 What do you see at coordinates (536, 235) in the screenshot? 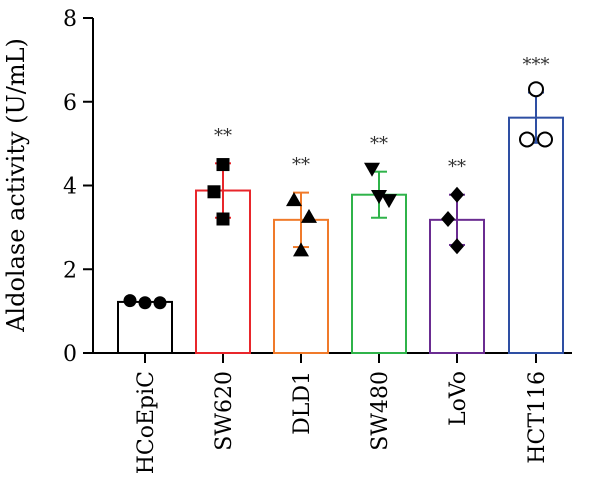
I see `bar-HCT116` at bounding box center [536, 235].